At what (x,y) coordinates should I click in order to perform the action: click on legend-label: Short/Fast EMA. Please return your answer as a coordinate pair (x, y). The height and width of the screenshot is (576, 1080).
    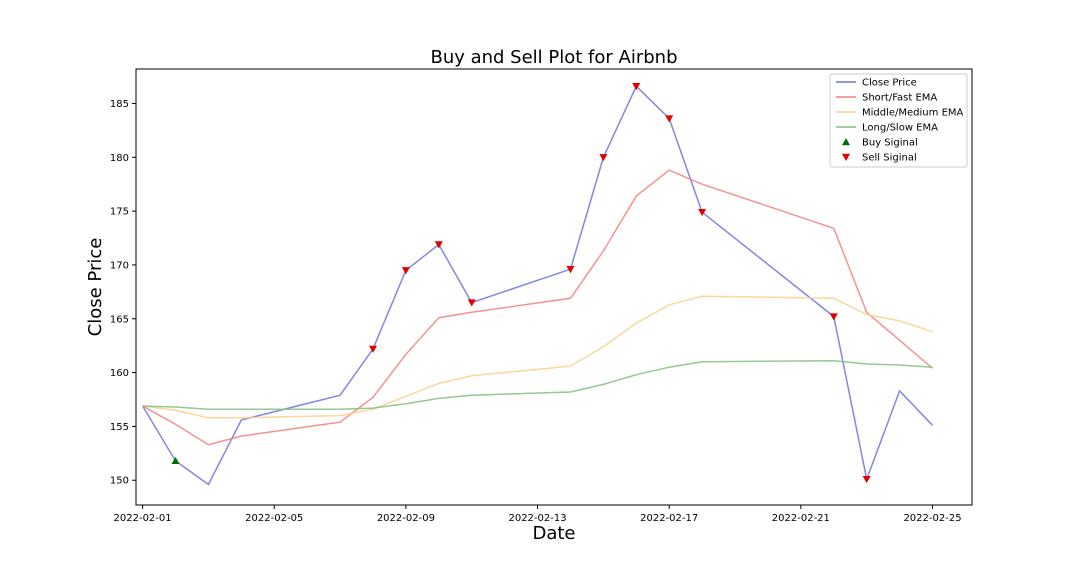
    Looking at the image, I should click on (899, 98).